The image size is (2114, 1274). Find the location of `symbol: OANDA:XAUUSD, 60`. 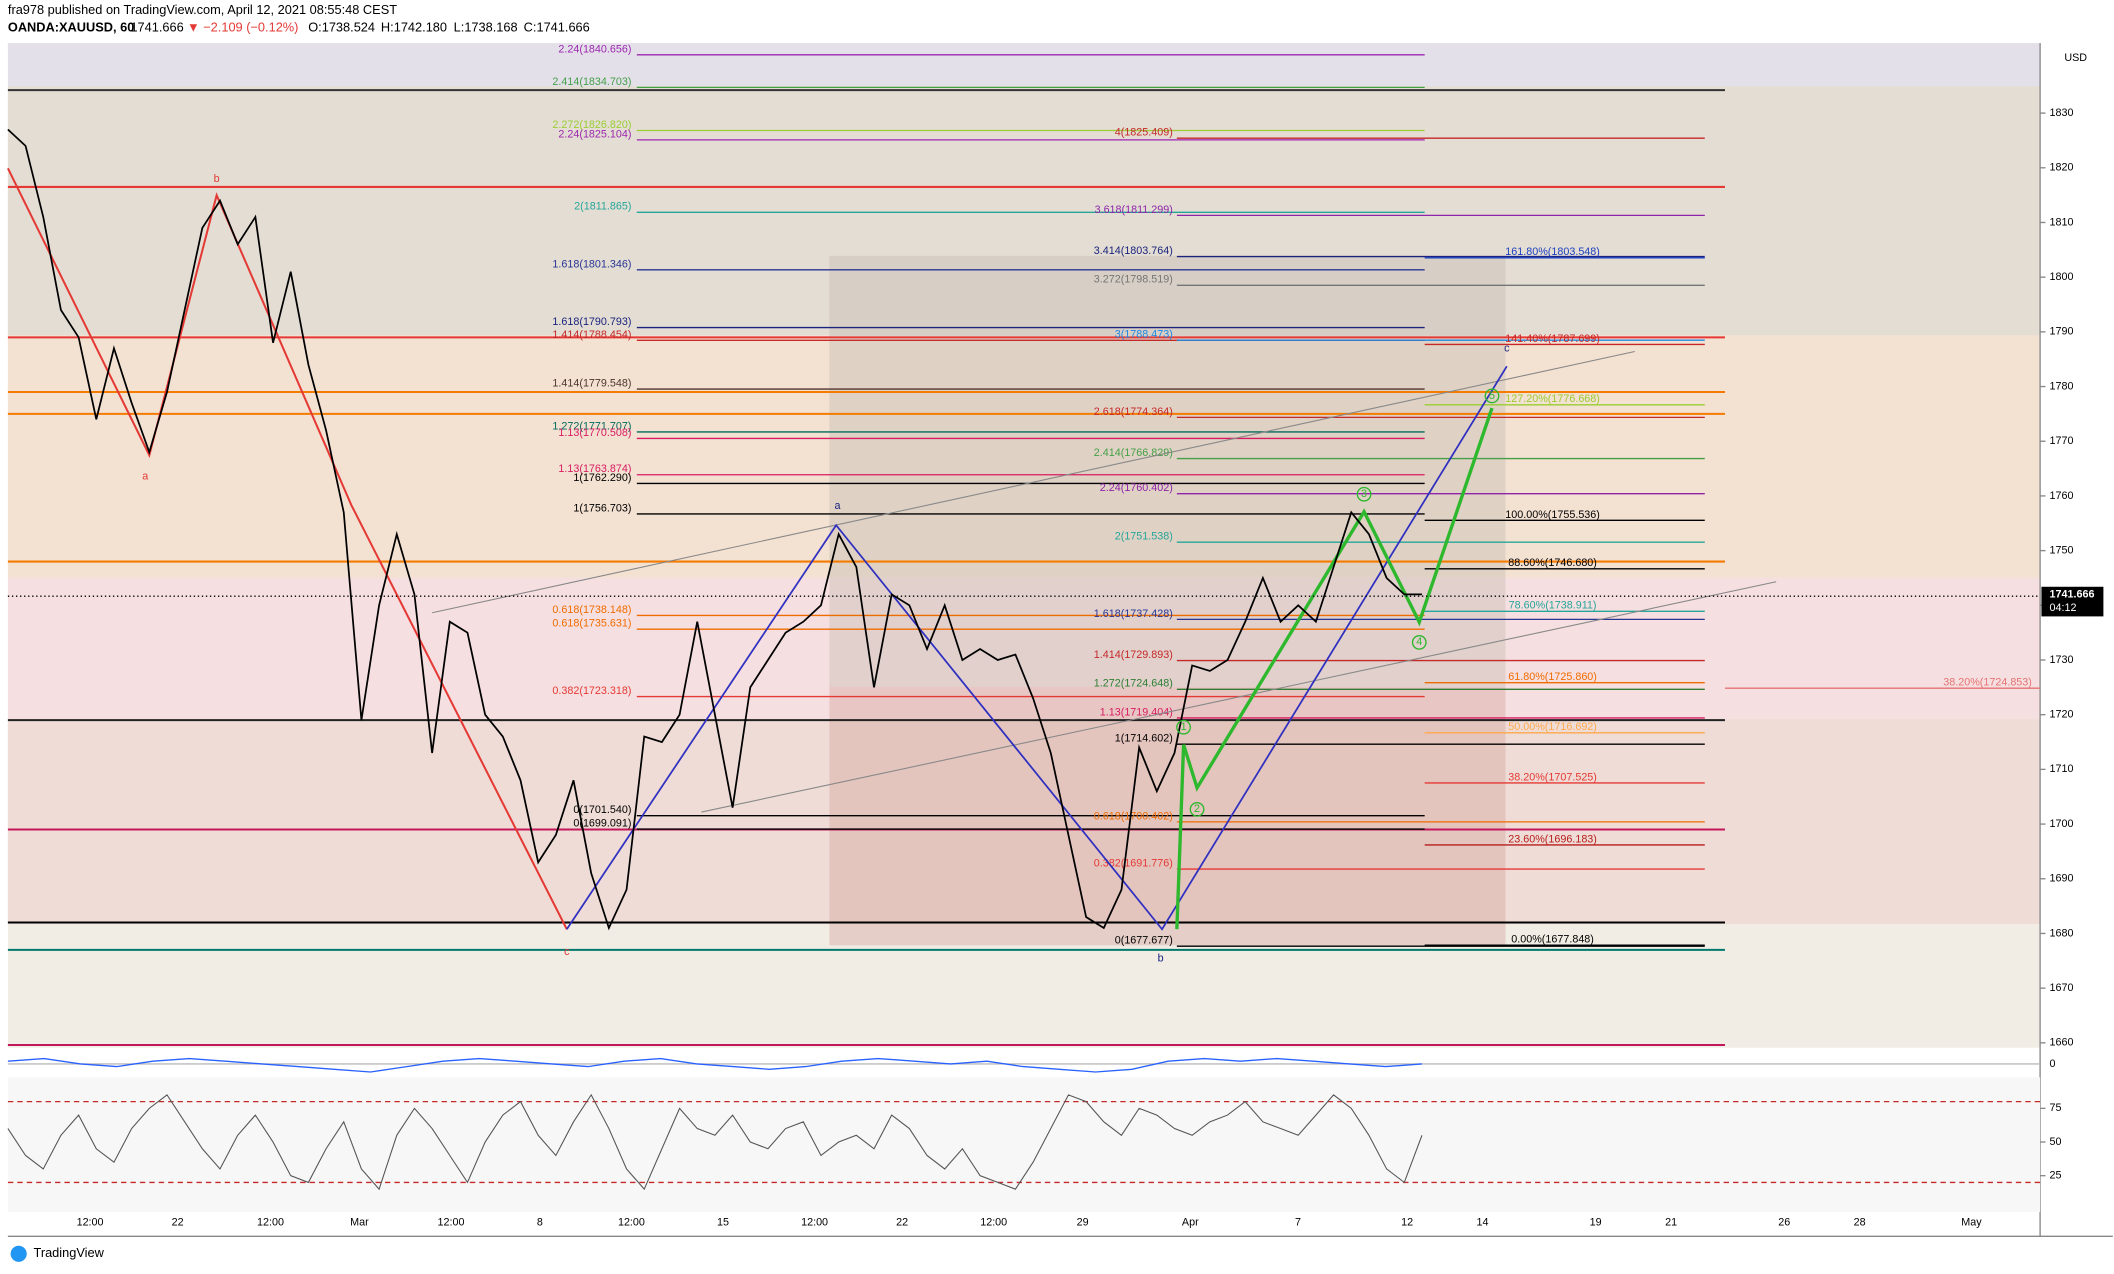

symbol: OANDA:XAUUSD, 60 is located at coordinates (71, 27).